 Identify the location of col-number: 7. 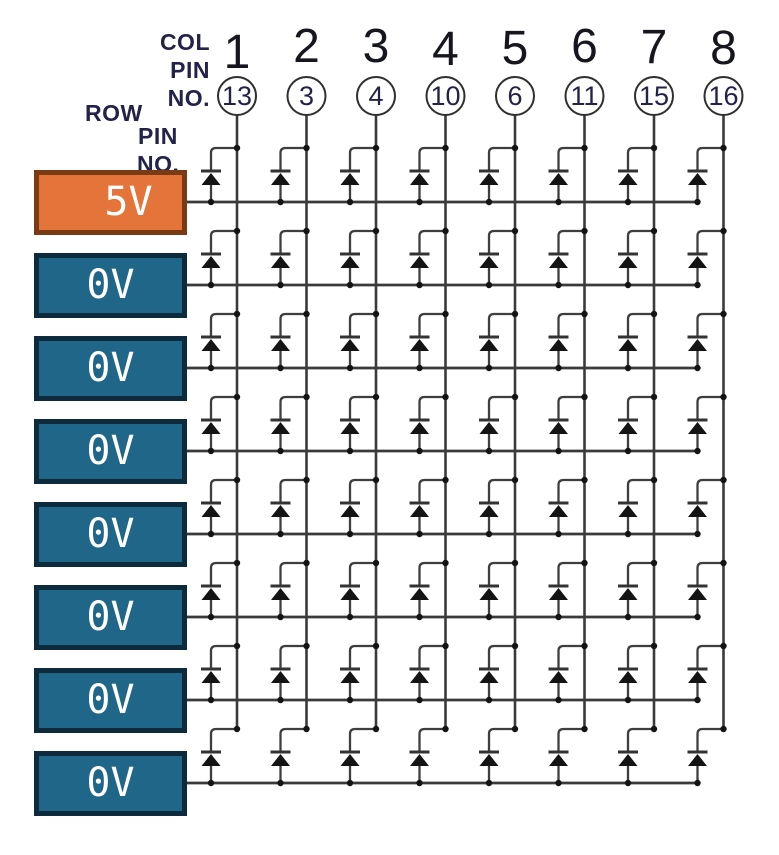
(654, 47).